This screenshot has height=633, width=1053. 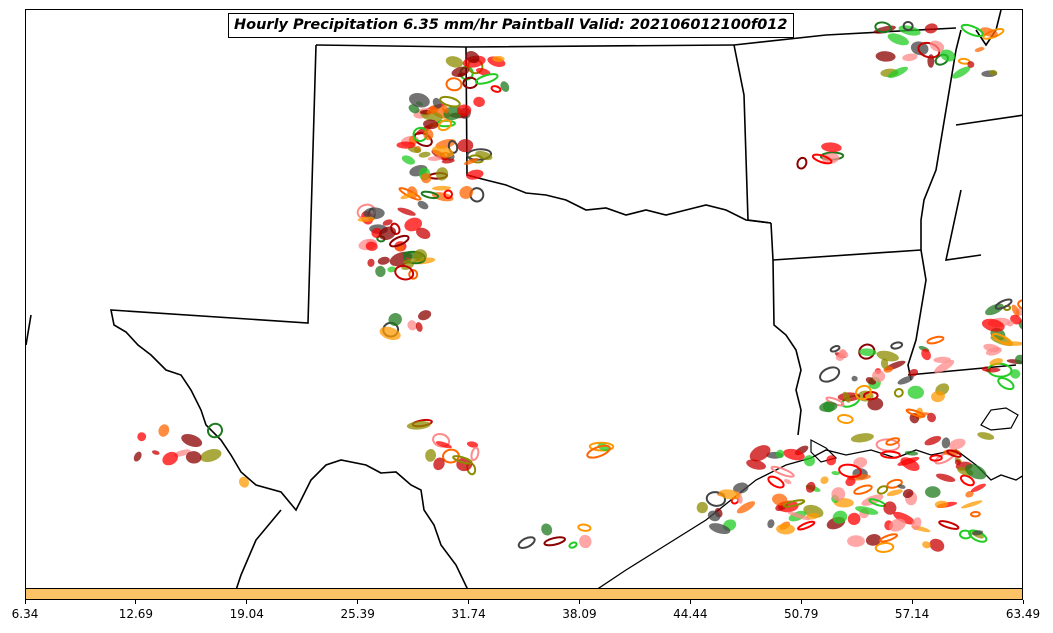 I want to click on colorbar-tick-label: 50.79, so click(x=801, y=614).